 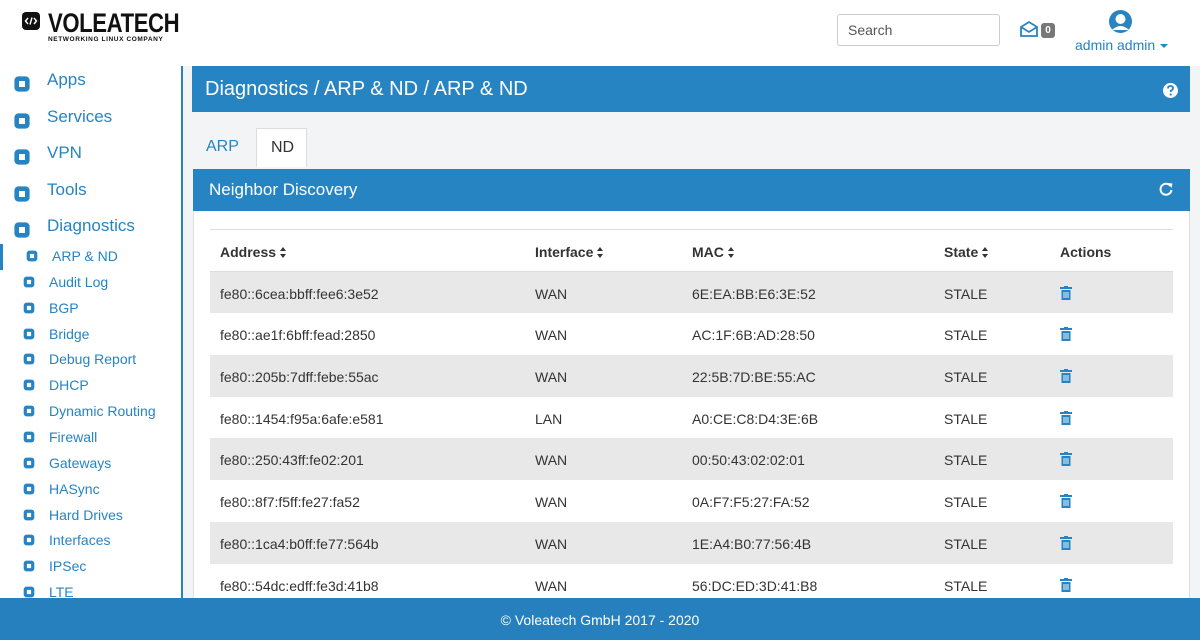 What do you see at coordinates (69, 385) in the screenshot?
I see `submenu-item: DHCP` at bounding box center [69, 385].